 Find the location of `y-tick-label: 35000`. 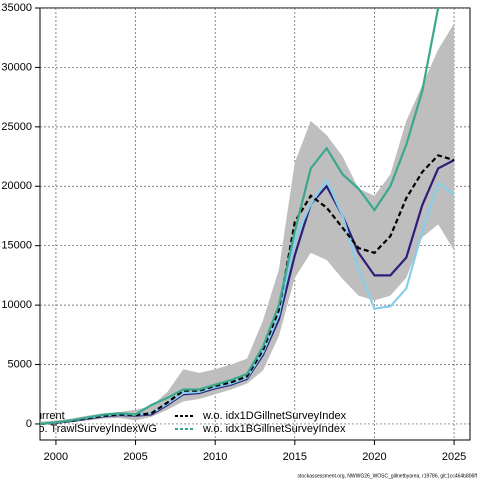

y-tick-label: 35000 is located at coordinates (16, 8).